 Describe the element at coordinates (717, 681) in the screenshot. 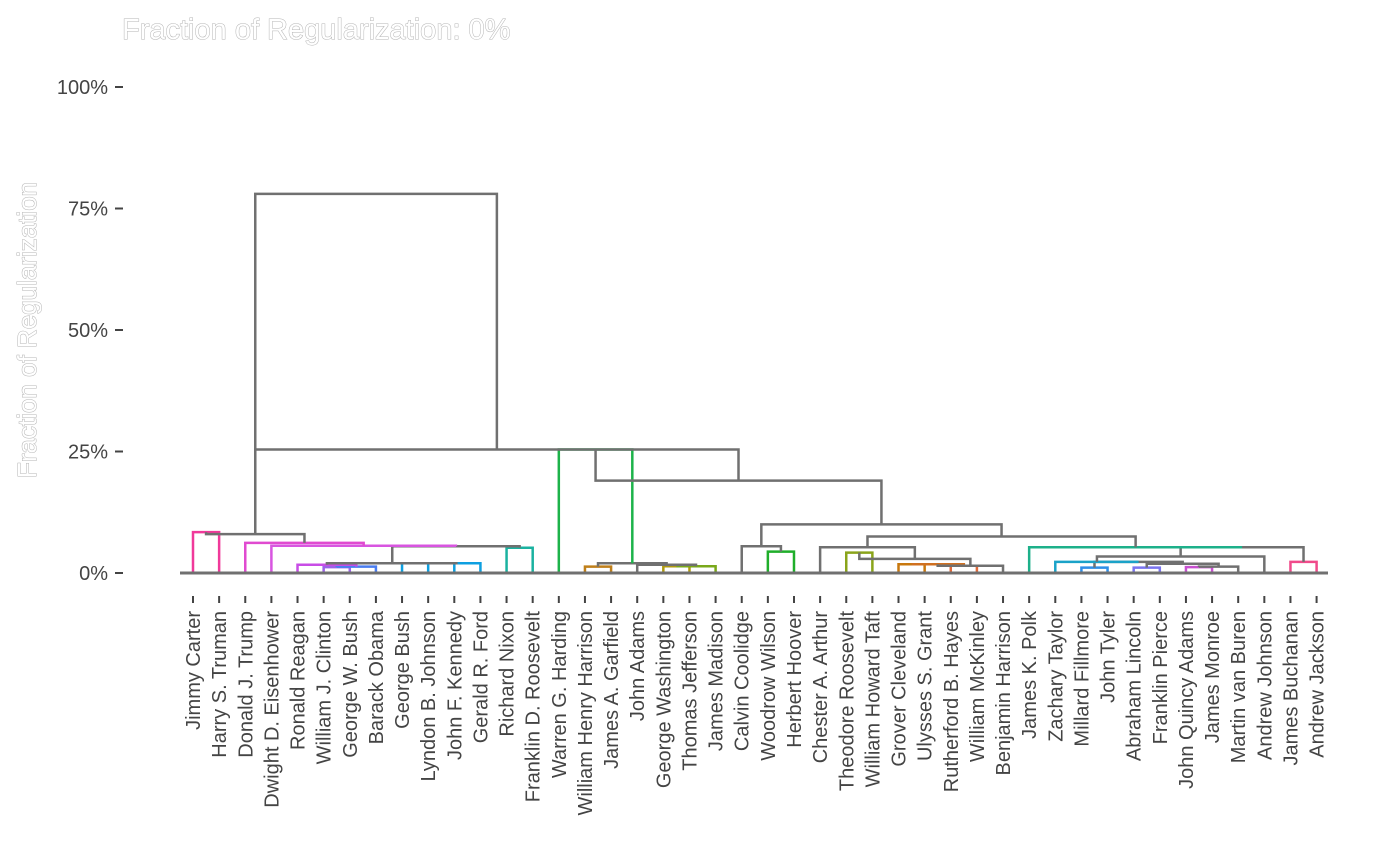

I see `leaf-label: James Madison` at that location.